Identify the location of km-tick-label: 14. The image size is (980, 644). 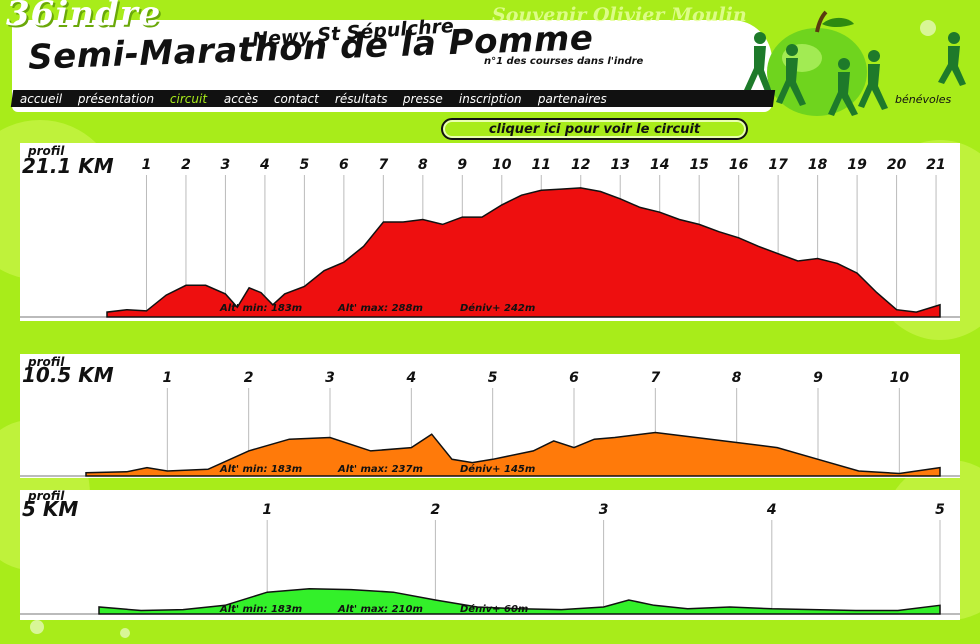
(659, 165).